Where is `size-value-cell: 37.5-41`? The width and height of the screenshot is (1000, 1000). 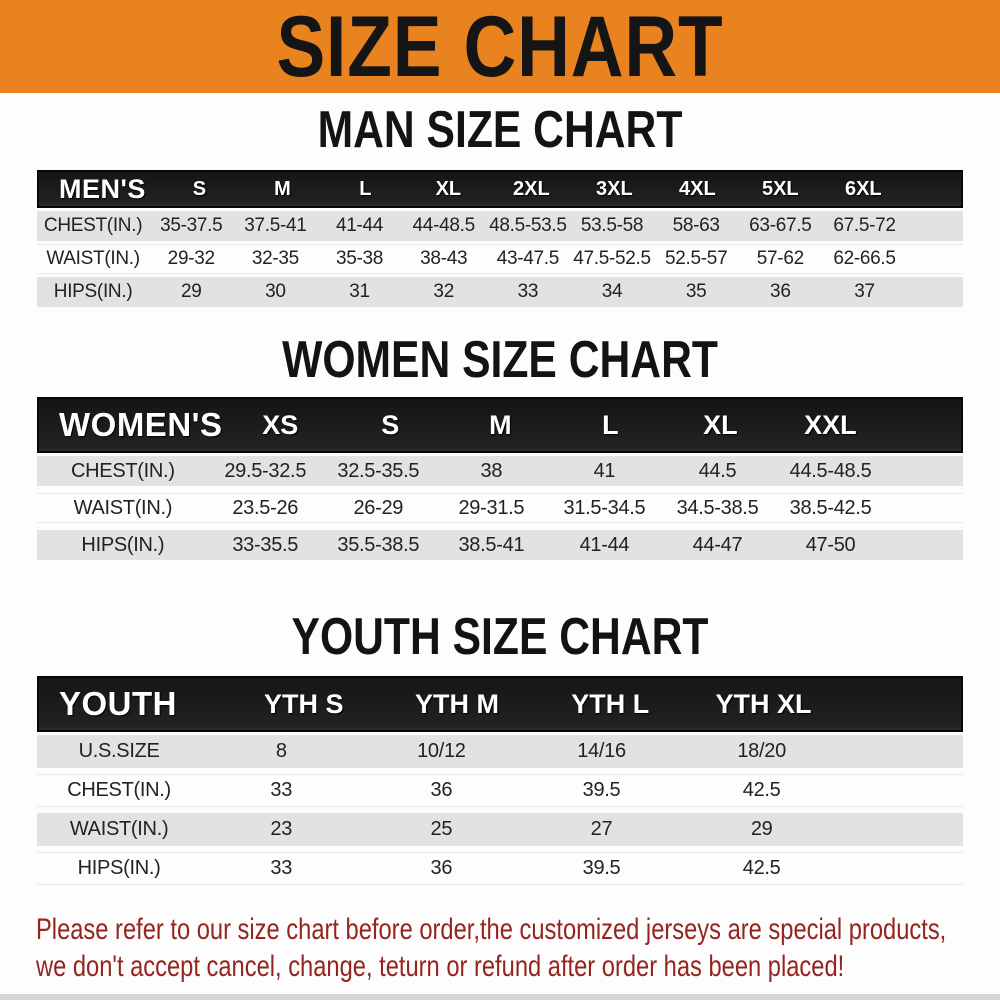 size-value-cell: 37.5-41 is located at coordinates (275, 225).